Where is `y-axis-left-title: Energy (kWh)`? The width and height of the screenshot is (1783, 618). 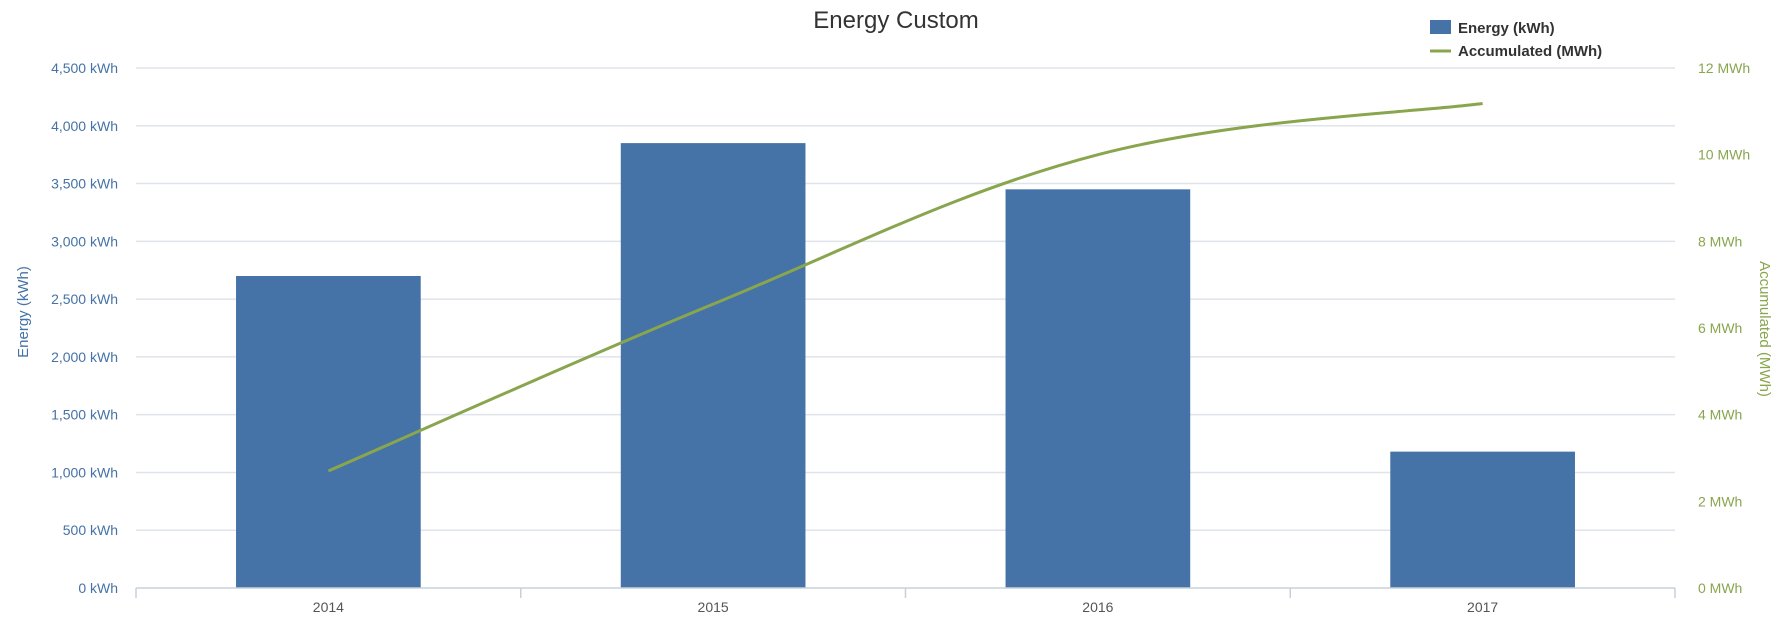
y-axis-left-title: Energy (kWh) is located at coordinates (23, 312).